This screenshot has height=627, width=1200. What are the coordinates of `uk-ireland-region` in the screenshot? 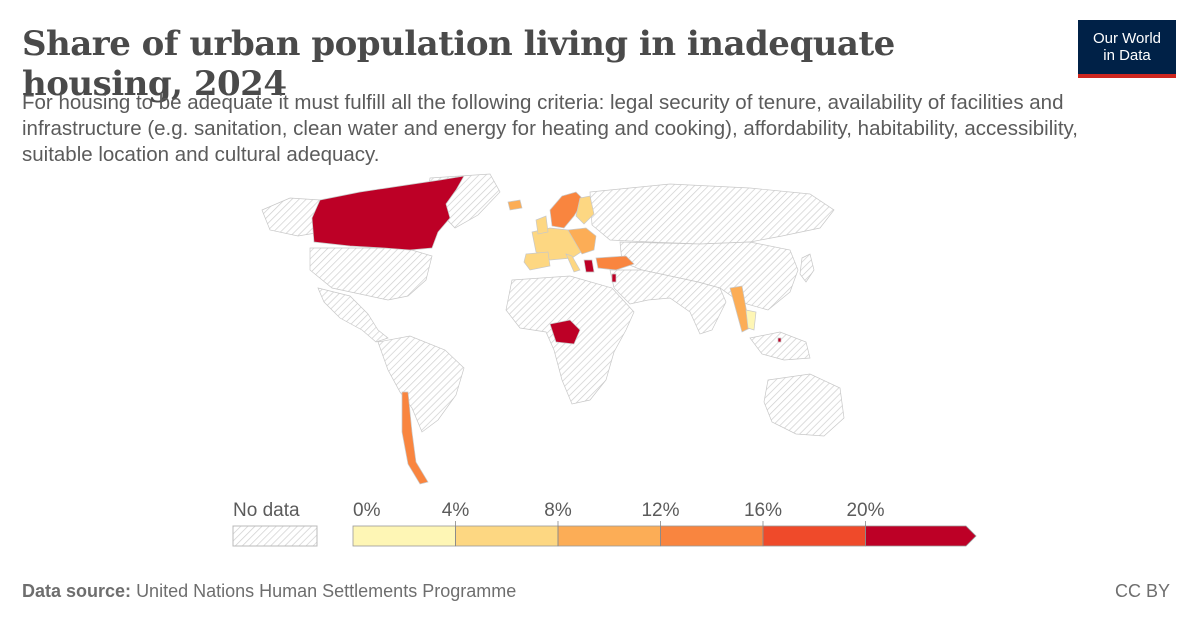 It's located at (542, 225).